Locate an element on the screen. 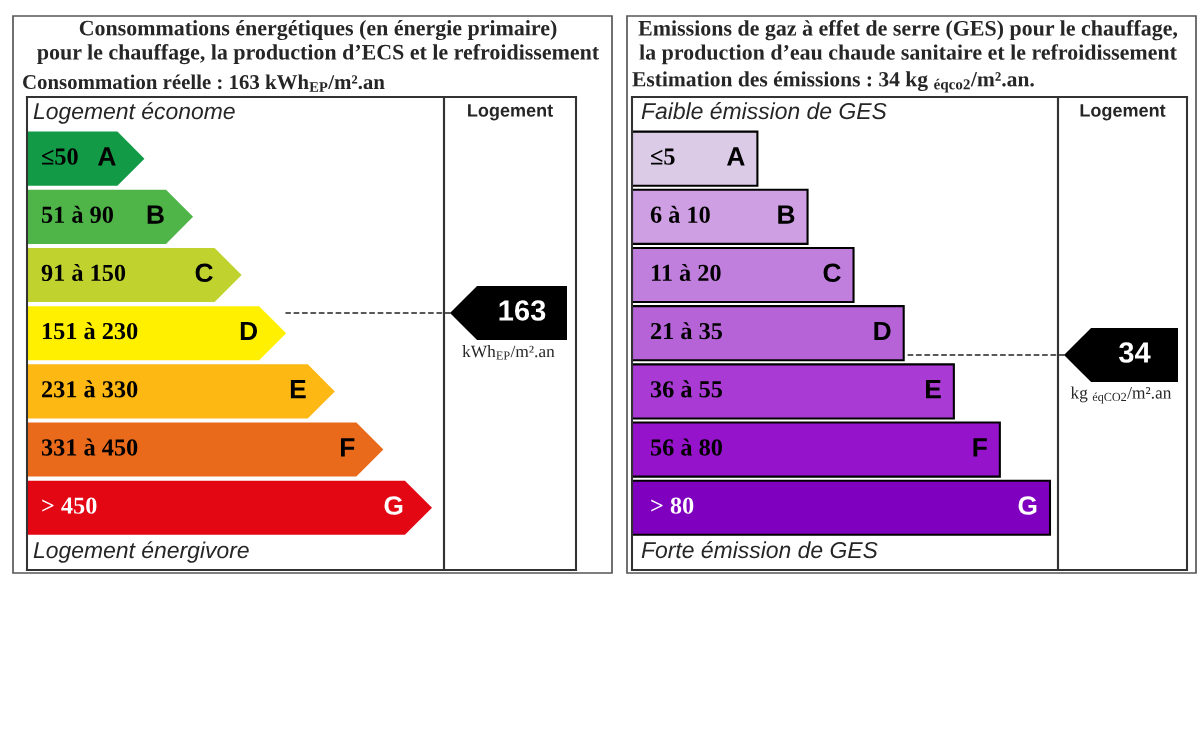  y-tick-label: 91 à 150 is located at coordinates (83, 272).